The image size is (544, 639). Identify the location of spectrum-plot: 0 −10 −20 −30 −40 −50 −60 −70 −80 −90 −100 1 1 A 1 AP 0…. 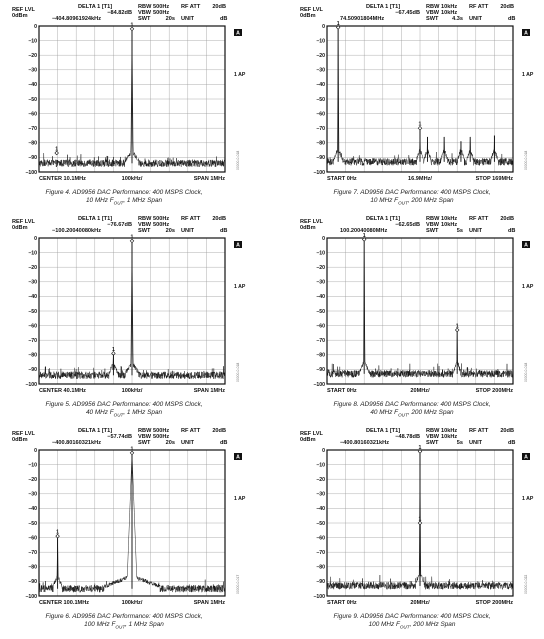
(135, 314).